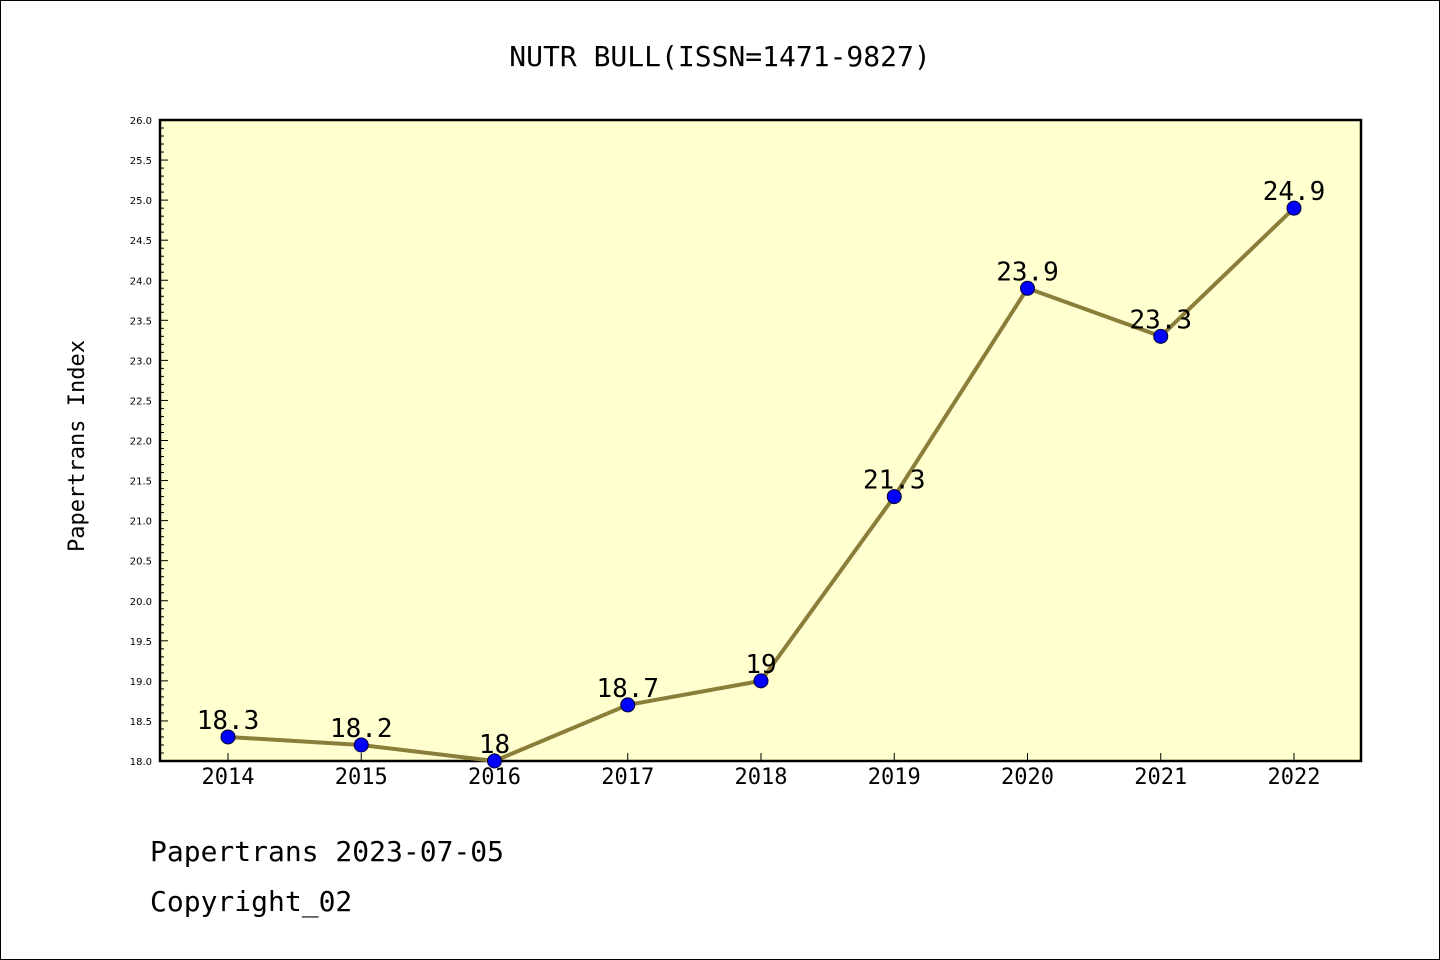 The height and width of the screenshot is (960, 1440). I want to click on data-label: 23.9, so click(1027, 272).